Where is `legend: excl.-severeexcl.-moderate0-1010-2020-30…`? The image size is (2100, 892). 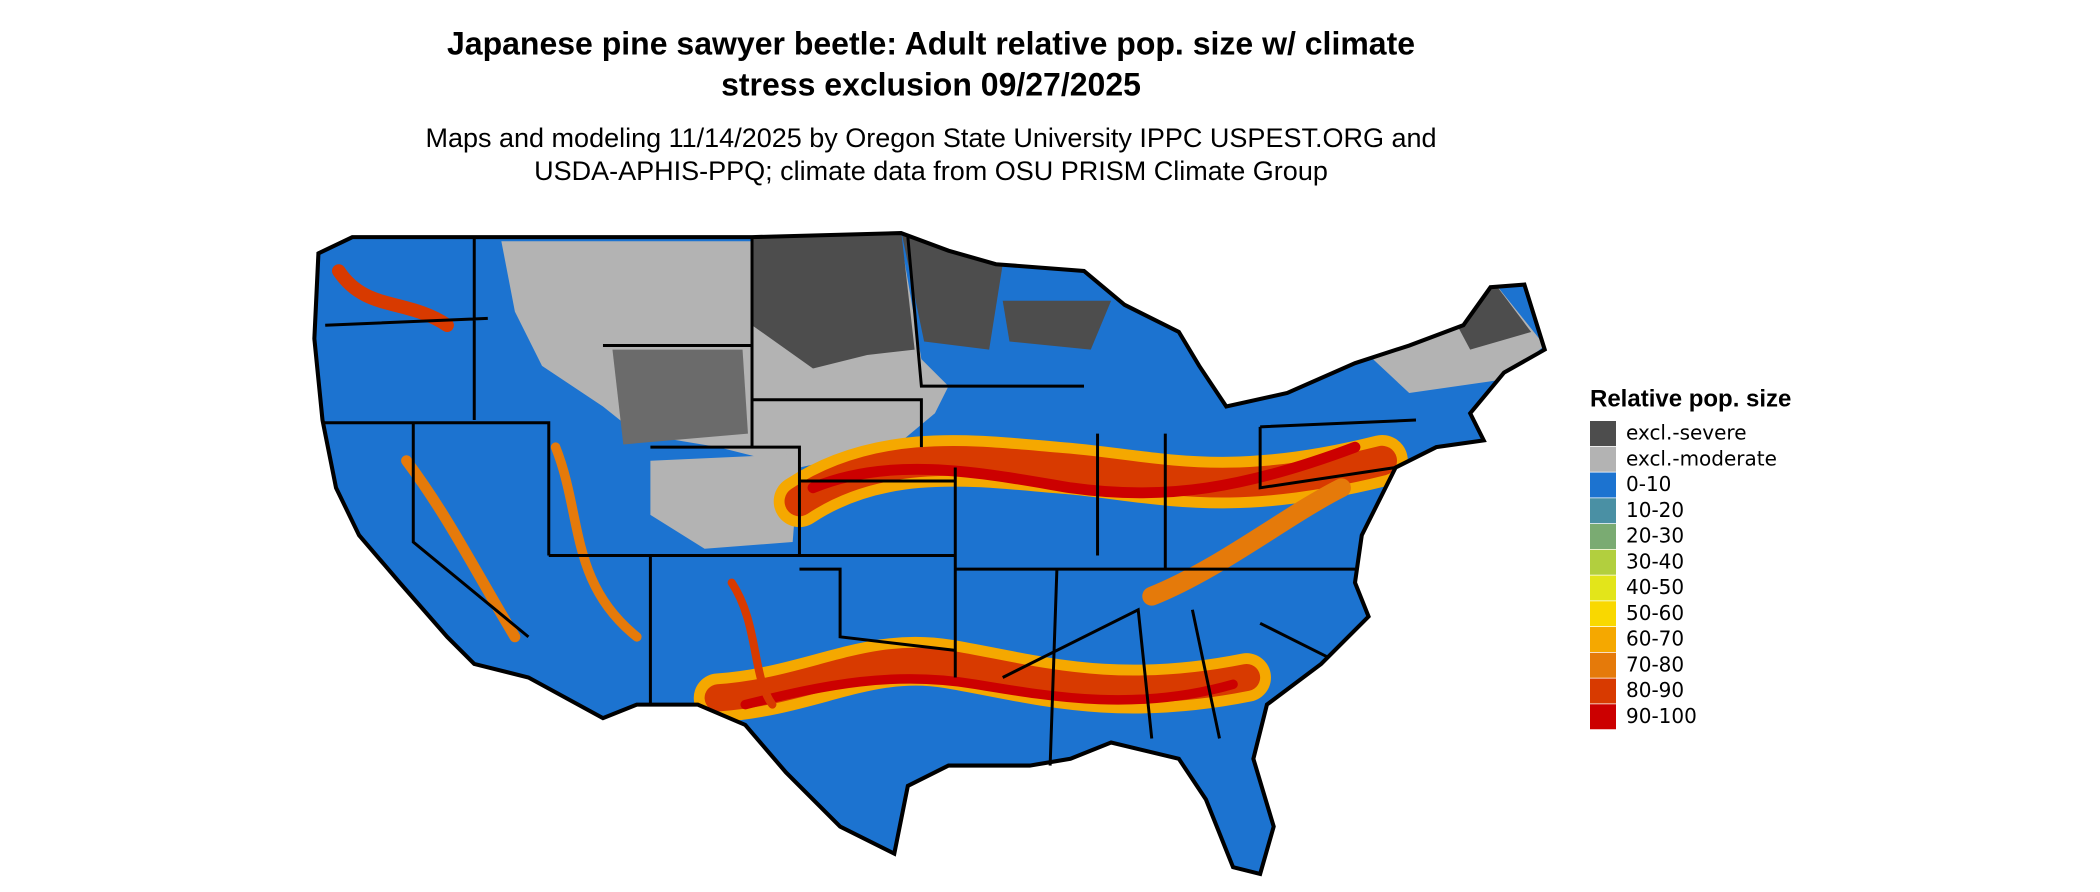
legend: excl.-severeexcl.-moderate0-1010-2020-30… is located at coordinates (1683, 575).